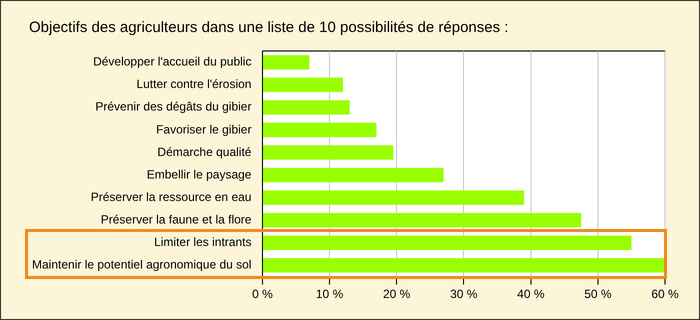 Image resolution: width=700 pixels, height=320 pixels. I want to click on y-tick-label: Démarche qualité, so click(204, 151).